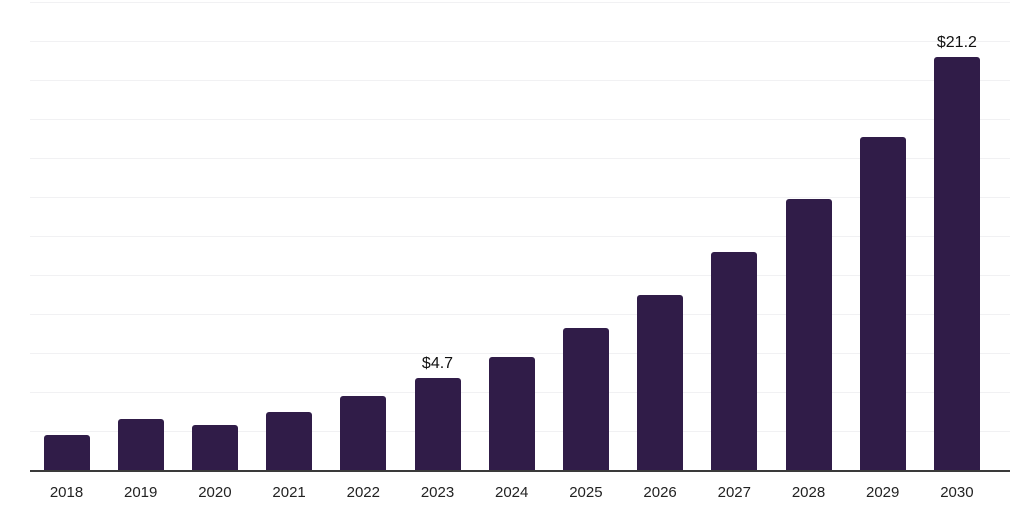 The width and height of the screenshot is (1024, 512). What do you see at coordinates (141, 492) in the screenshot?
I see `x-tick-label-2019: 2019` at bounding box center [141, 492].